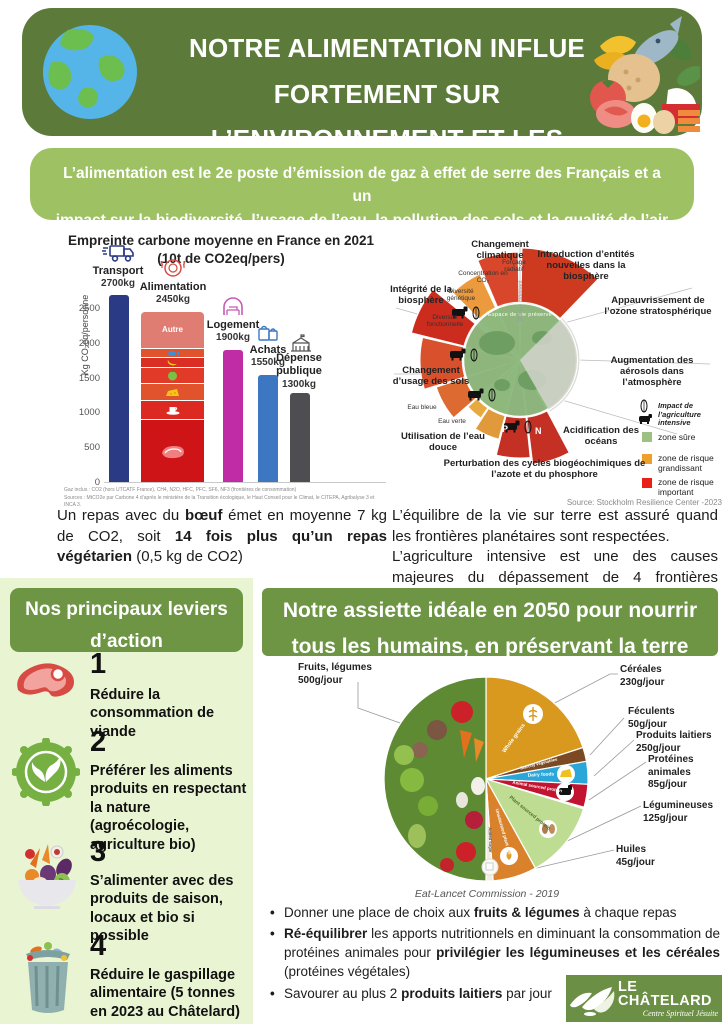 This screenshot has width=724, height=1024. I want to click on y-tick: 2000, so click(89, 343).